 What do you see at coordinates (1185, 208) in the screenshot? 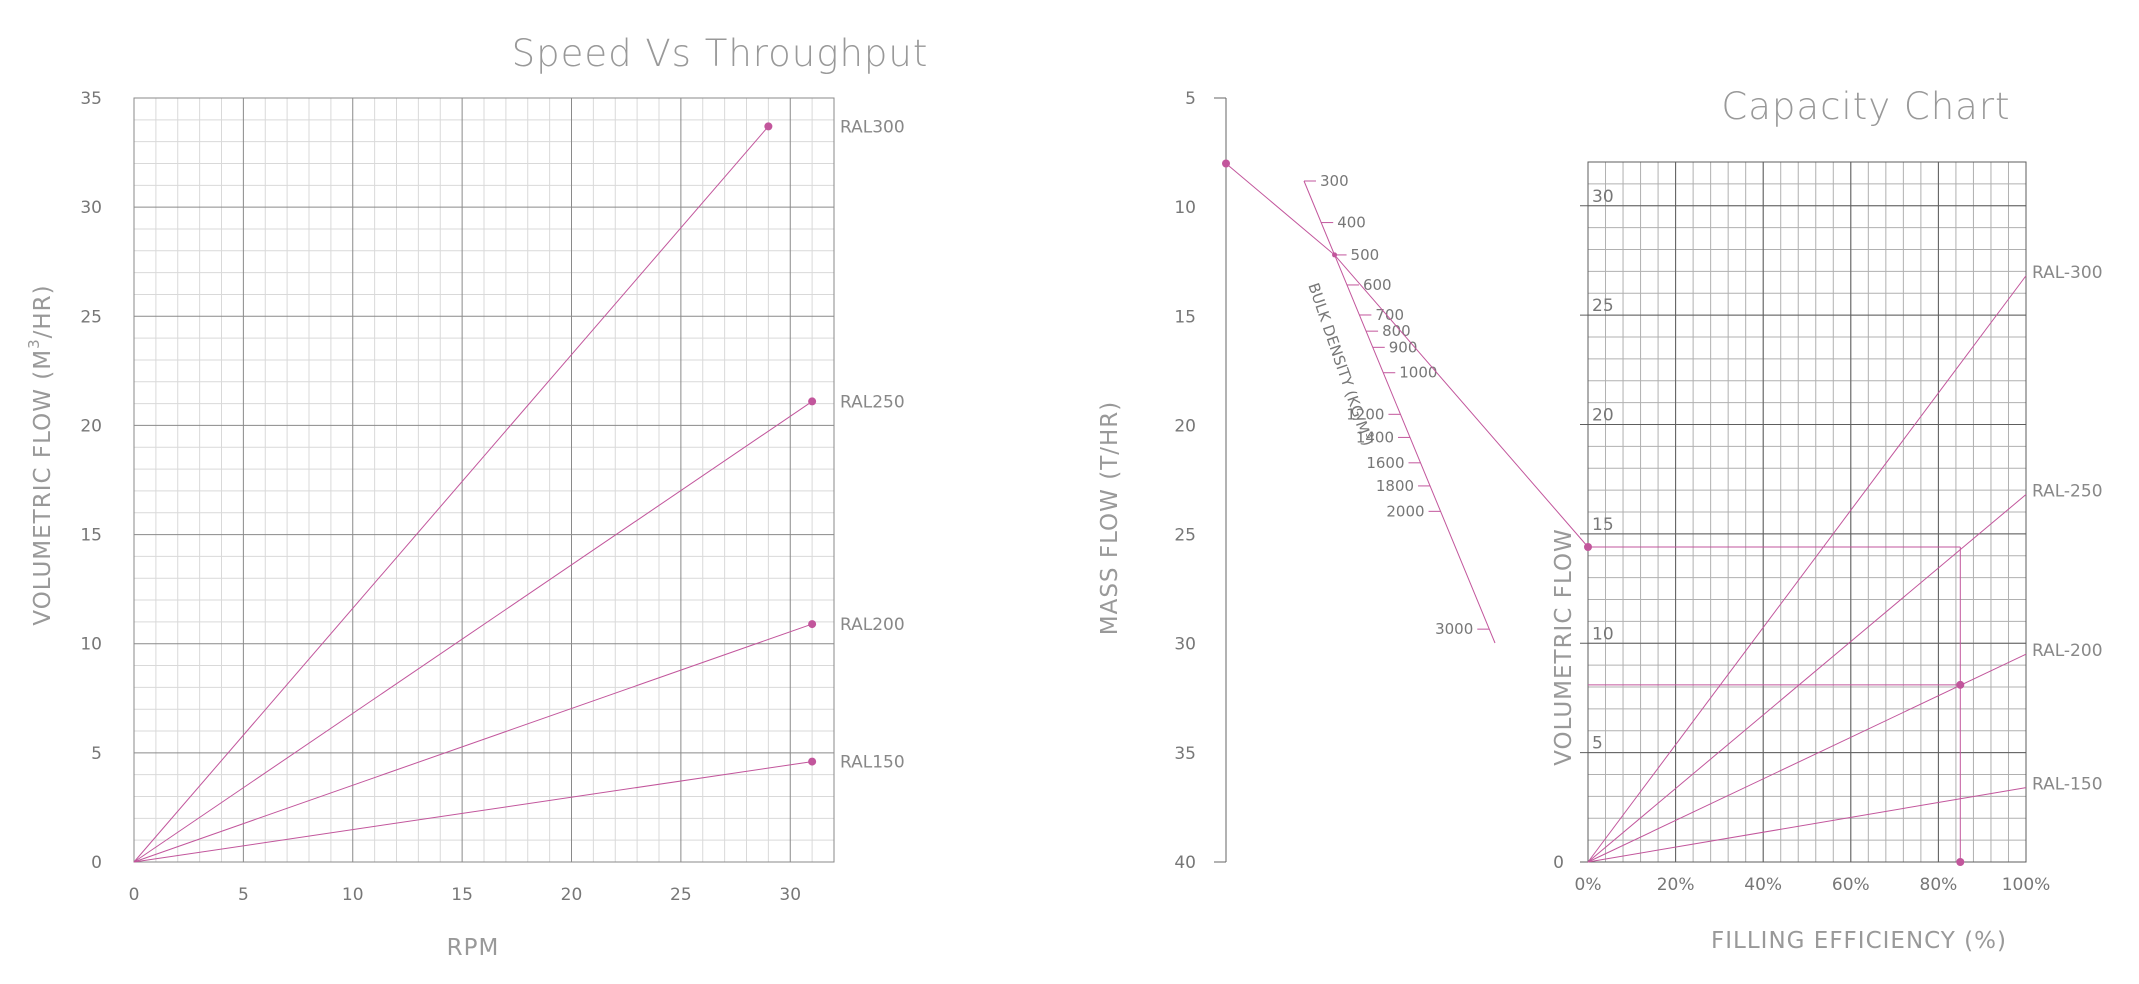
I see `mass-tick-label: 10` at bounding box center [1185, 208].